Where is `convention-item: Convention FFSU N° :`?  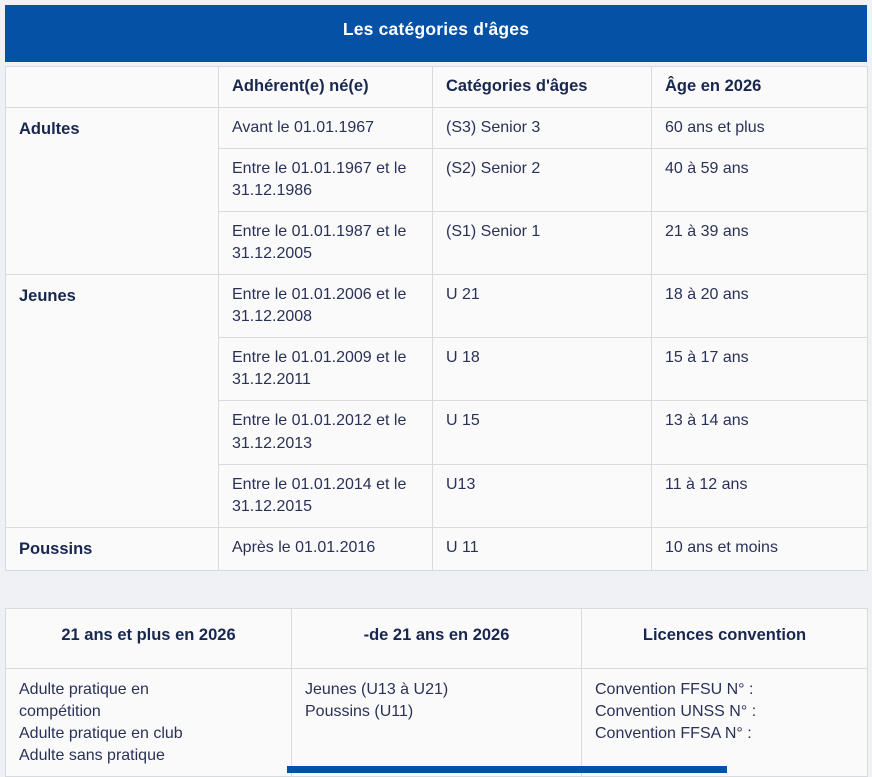 convention-item: Convention FFSU N° : is located at coordinates (674, 689).